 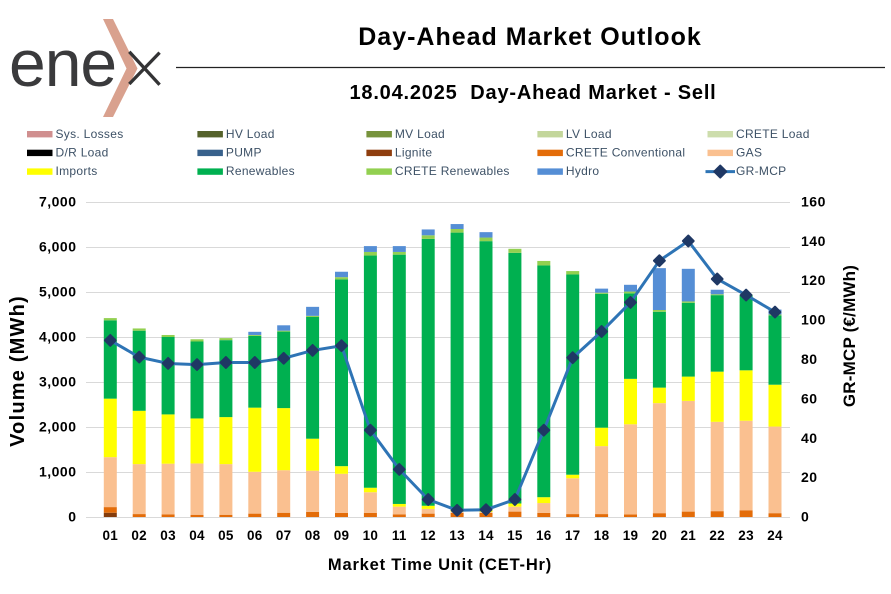 What do you see at coordinates (82, 153) in the screenshot?
I see `svg-text: D/R Load` at bounding box center [82, 153].